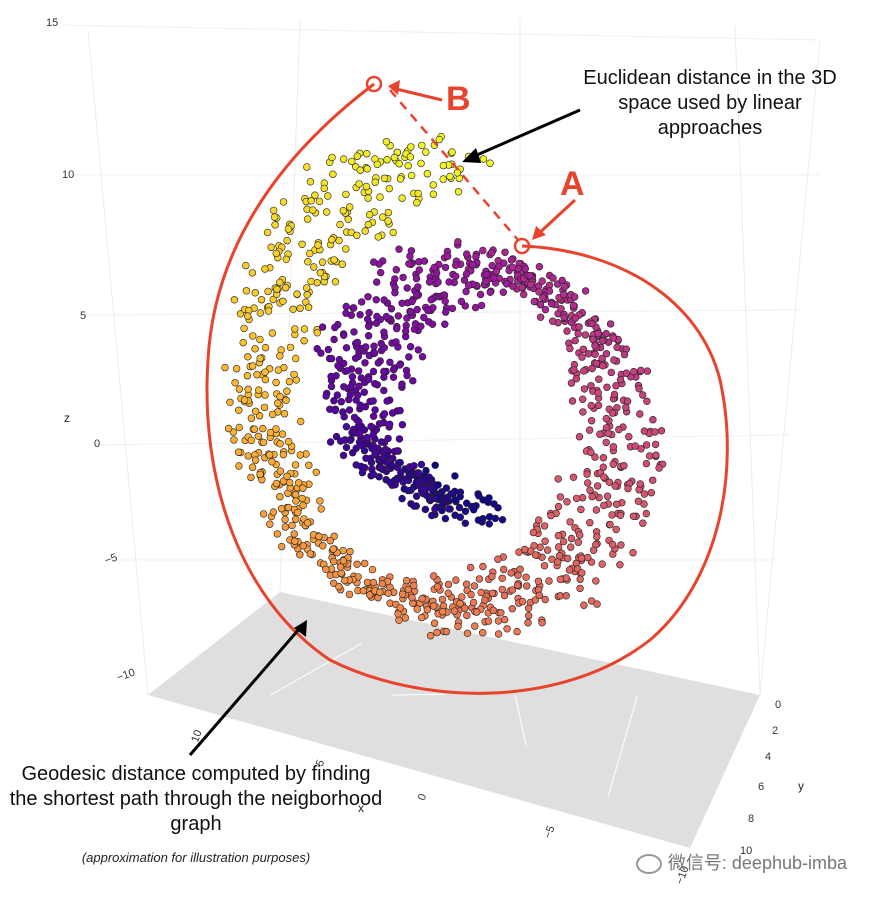 This screenshot has width=875, height=899. I want to click on watermark: 微信号: deephub-imba, so click(741, 862).